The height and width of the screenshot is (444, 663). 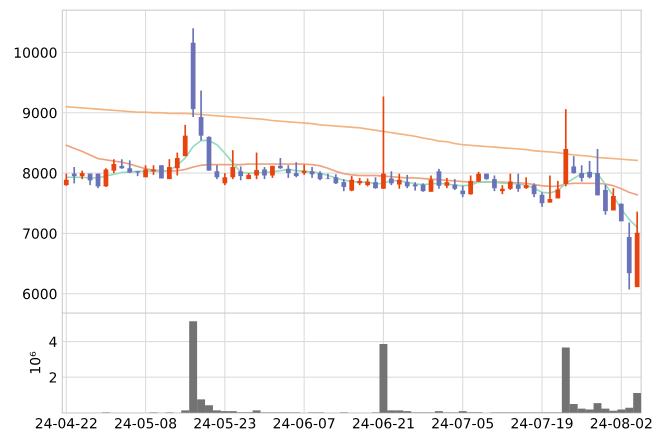 I want to click on y-tick-label: 10000, so click(x=35, y=52).